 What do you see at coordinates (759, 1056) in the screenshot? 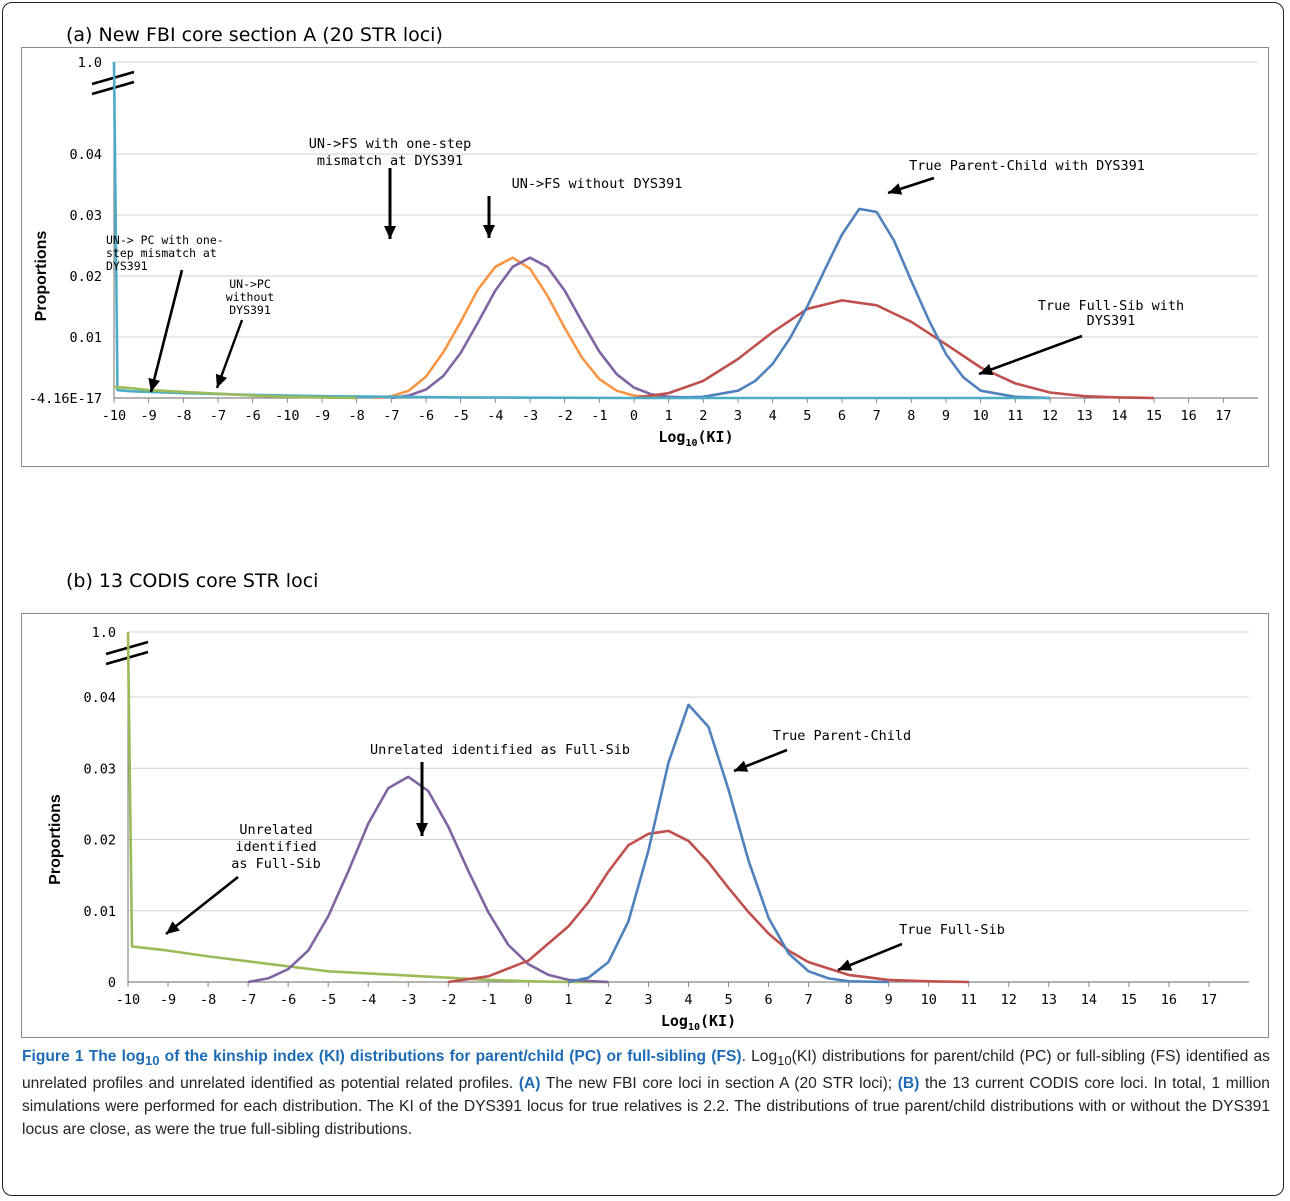
I see `caption-p1: . Log` at bounding box center [759, 1056].